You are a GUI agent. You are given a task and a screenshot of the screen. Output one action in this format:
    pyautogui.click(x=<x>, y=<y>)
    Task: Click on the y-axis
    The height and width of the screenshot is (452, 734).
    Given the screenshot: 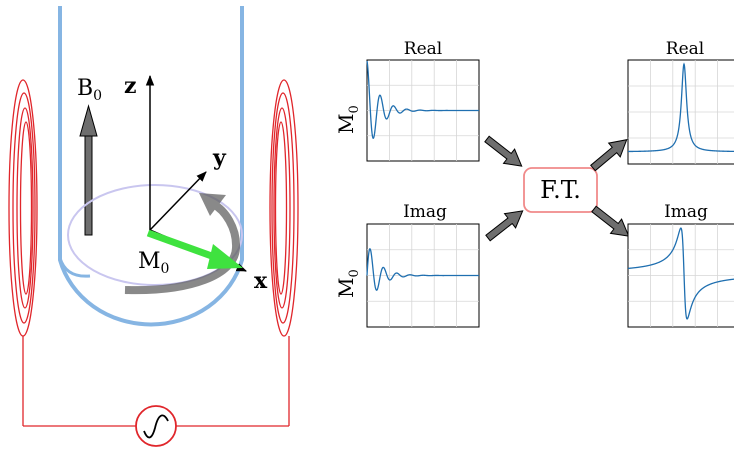 What is the action you would take?
    pyautogui.click(x=178, y=201)
    